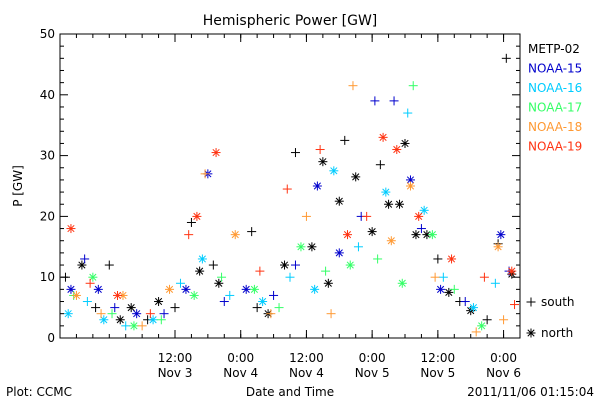 This screenshot has height=400, width=600. Describe the element at coordinates (18, 186) in the screenshot. I see `y-axis-label: P [GW]` at that location.